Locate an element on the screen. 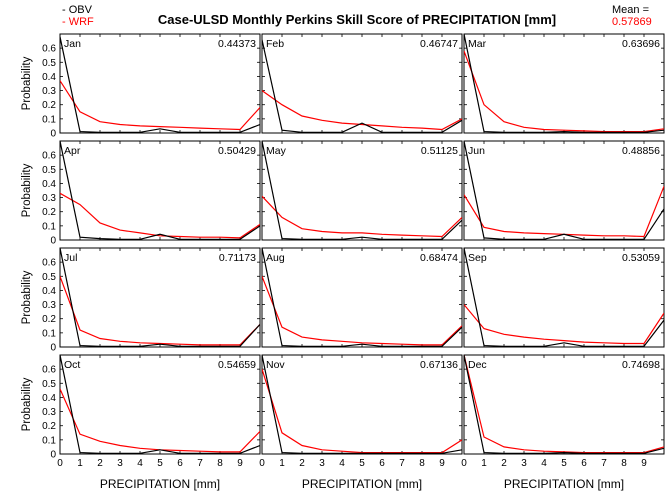  series-line-obv-may is located at coordinates (362, 190).